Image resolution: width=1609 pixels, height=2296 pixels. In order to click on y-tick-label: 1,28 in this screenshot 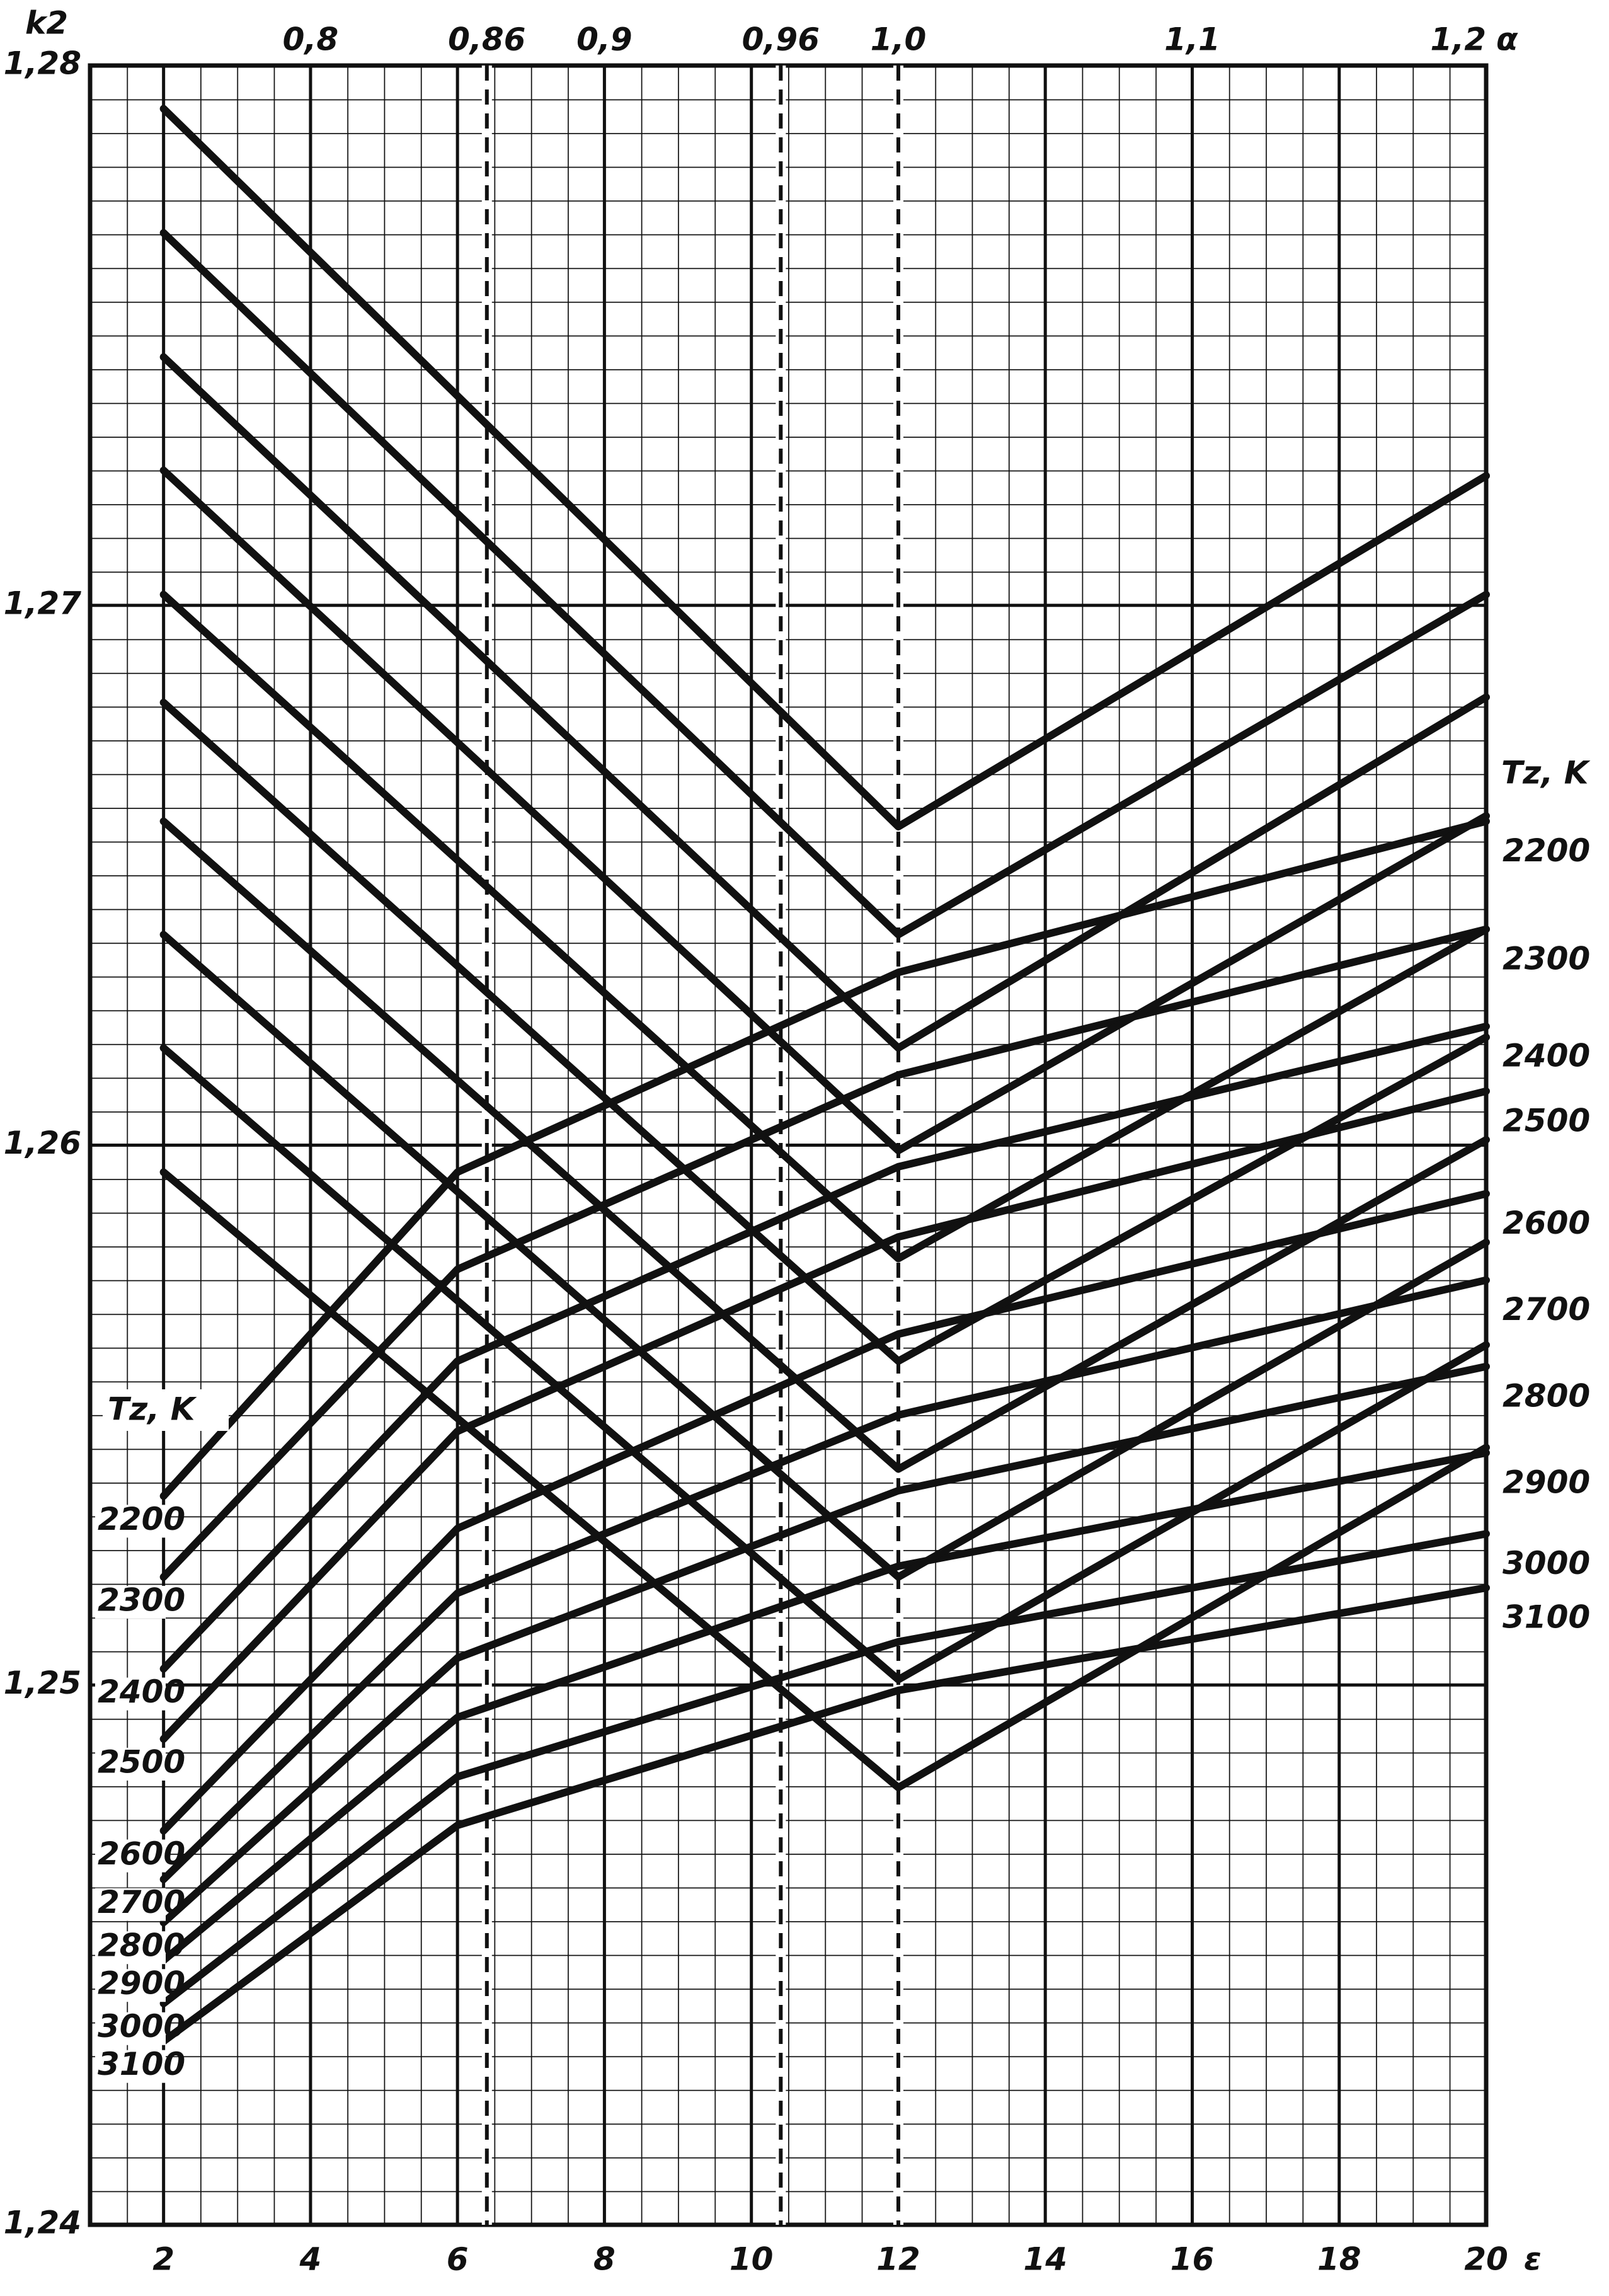, I will do `click(42, 64)`.